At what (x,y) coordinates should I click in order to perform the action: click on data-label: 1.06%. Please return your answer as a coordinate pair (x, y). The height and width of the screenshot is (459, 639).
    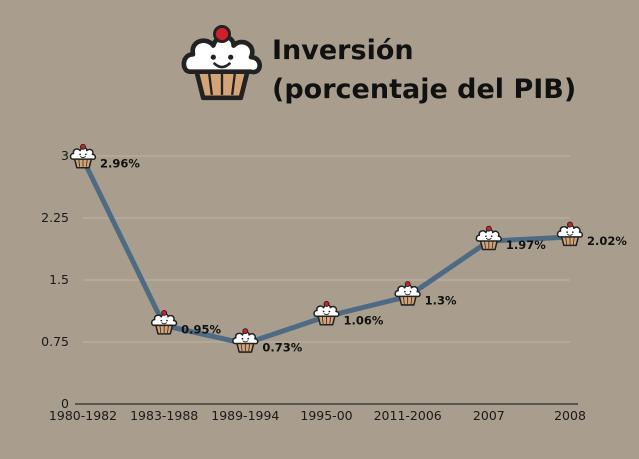
    Looking at the image, I should click on (364, 320).